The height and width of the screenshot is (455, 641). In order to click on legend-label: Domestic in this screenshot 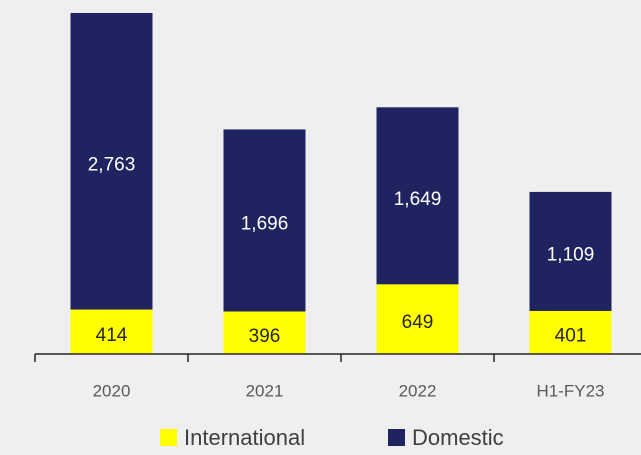, I will do `click(458, 437)`.